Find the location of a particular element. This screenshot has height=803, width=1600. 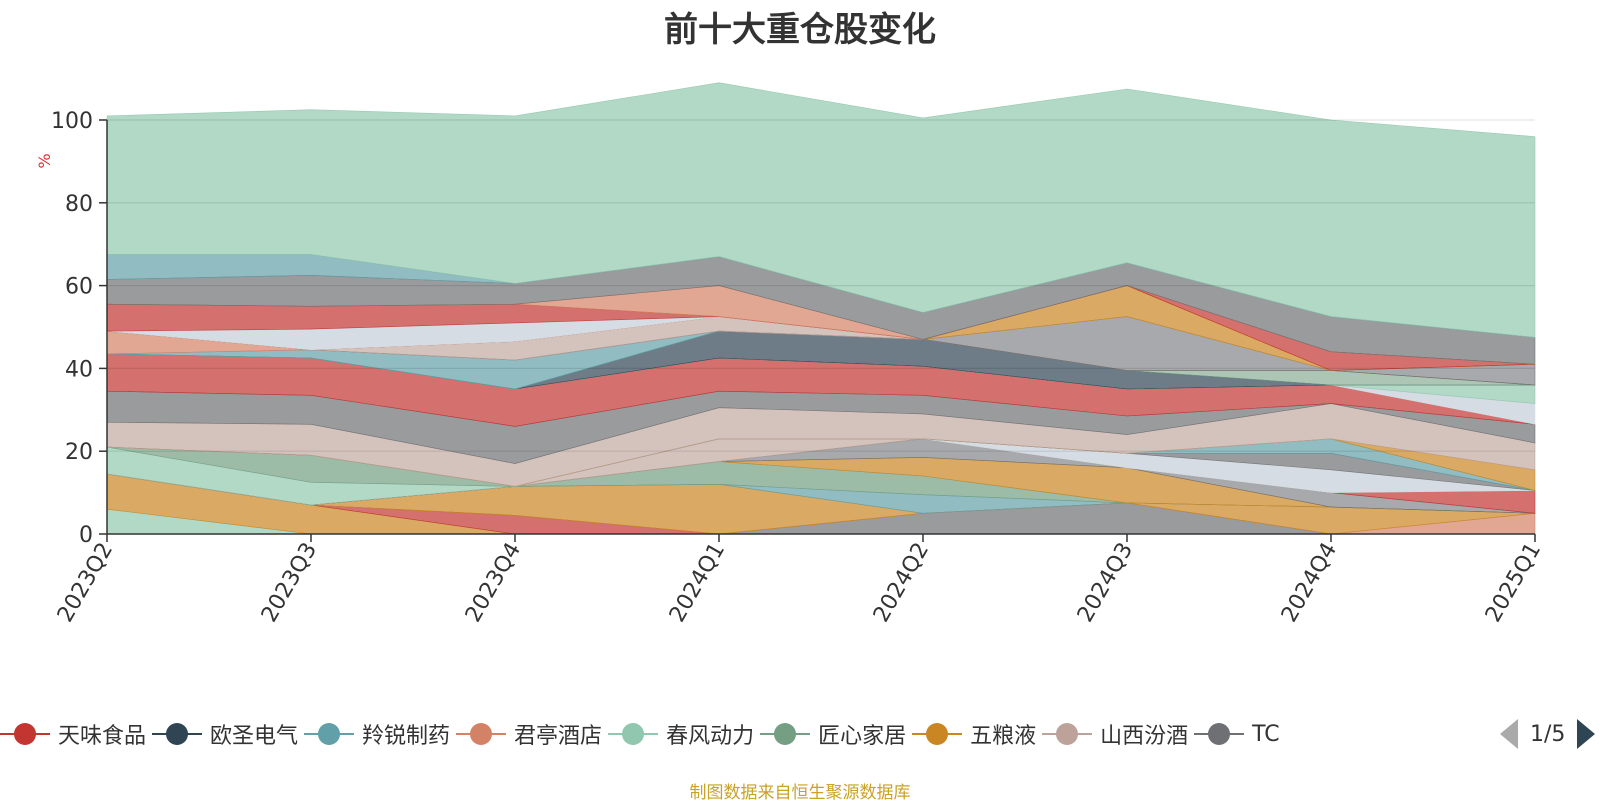

legend-item: 天味食品 is located at coordinates (73, 734).